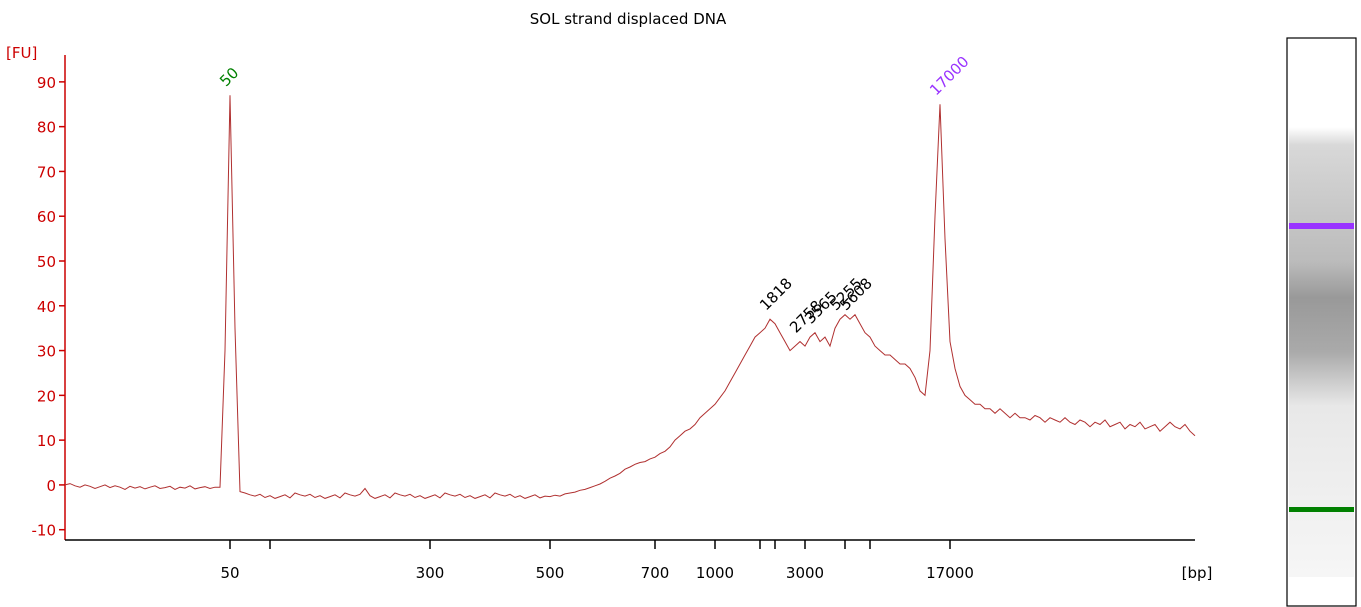 The width and height of the screenshot is (1361, 607). I want to click on x-tick-label: 50, so click(229, 573).